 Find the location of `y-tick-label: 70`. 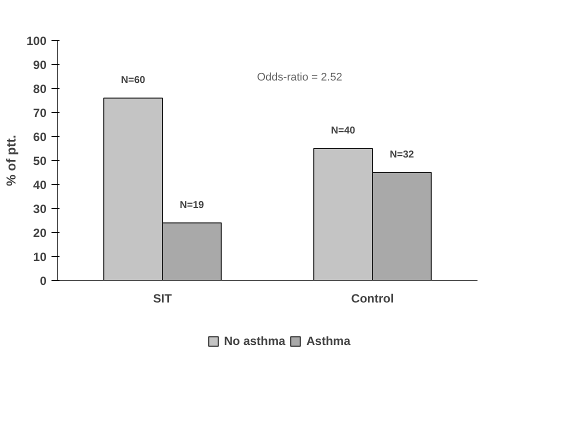

y-tick-label: 70 is located at coordinates (40, 113).